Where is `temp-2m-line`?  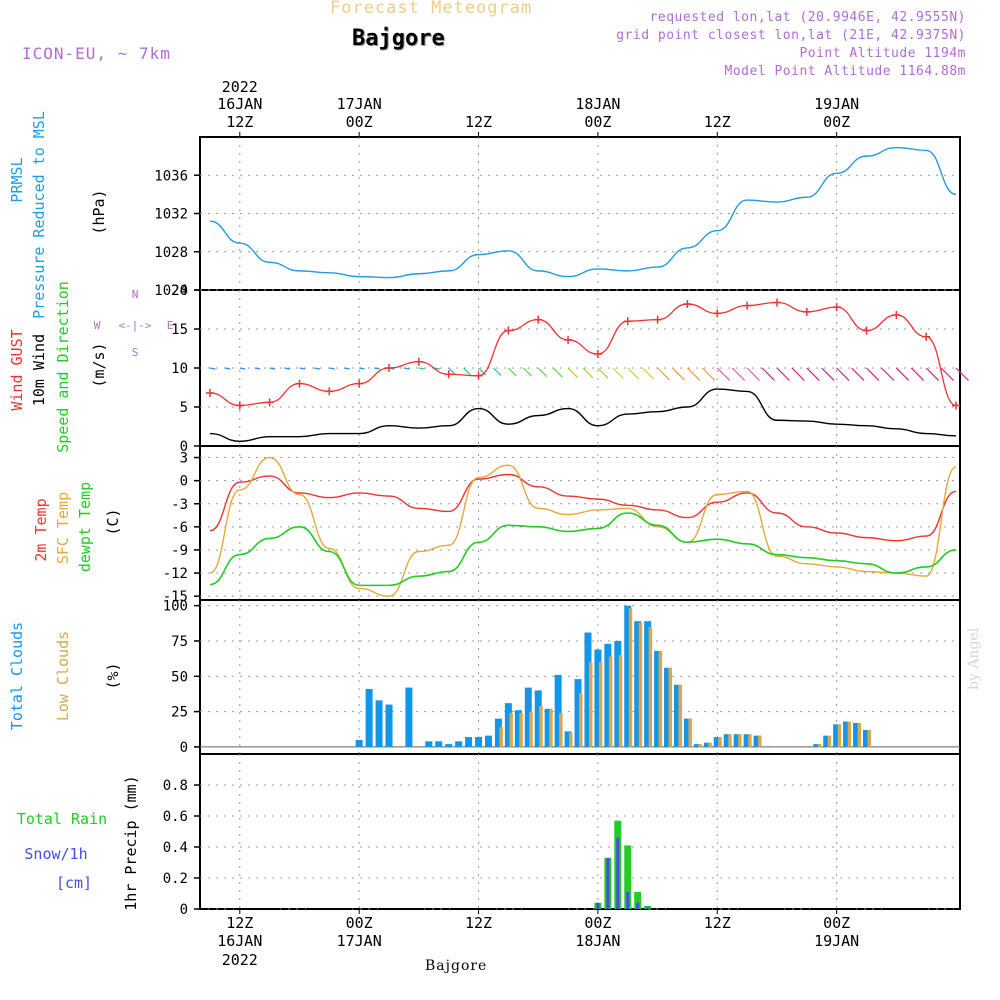 temp-2m-line is located at coordinates (583, 507).